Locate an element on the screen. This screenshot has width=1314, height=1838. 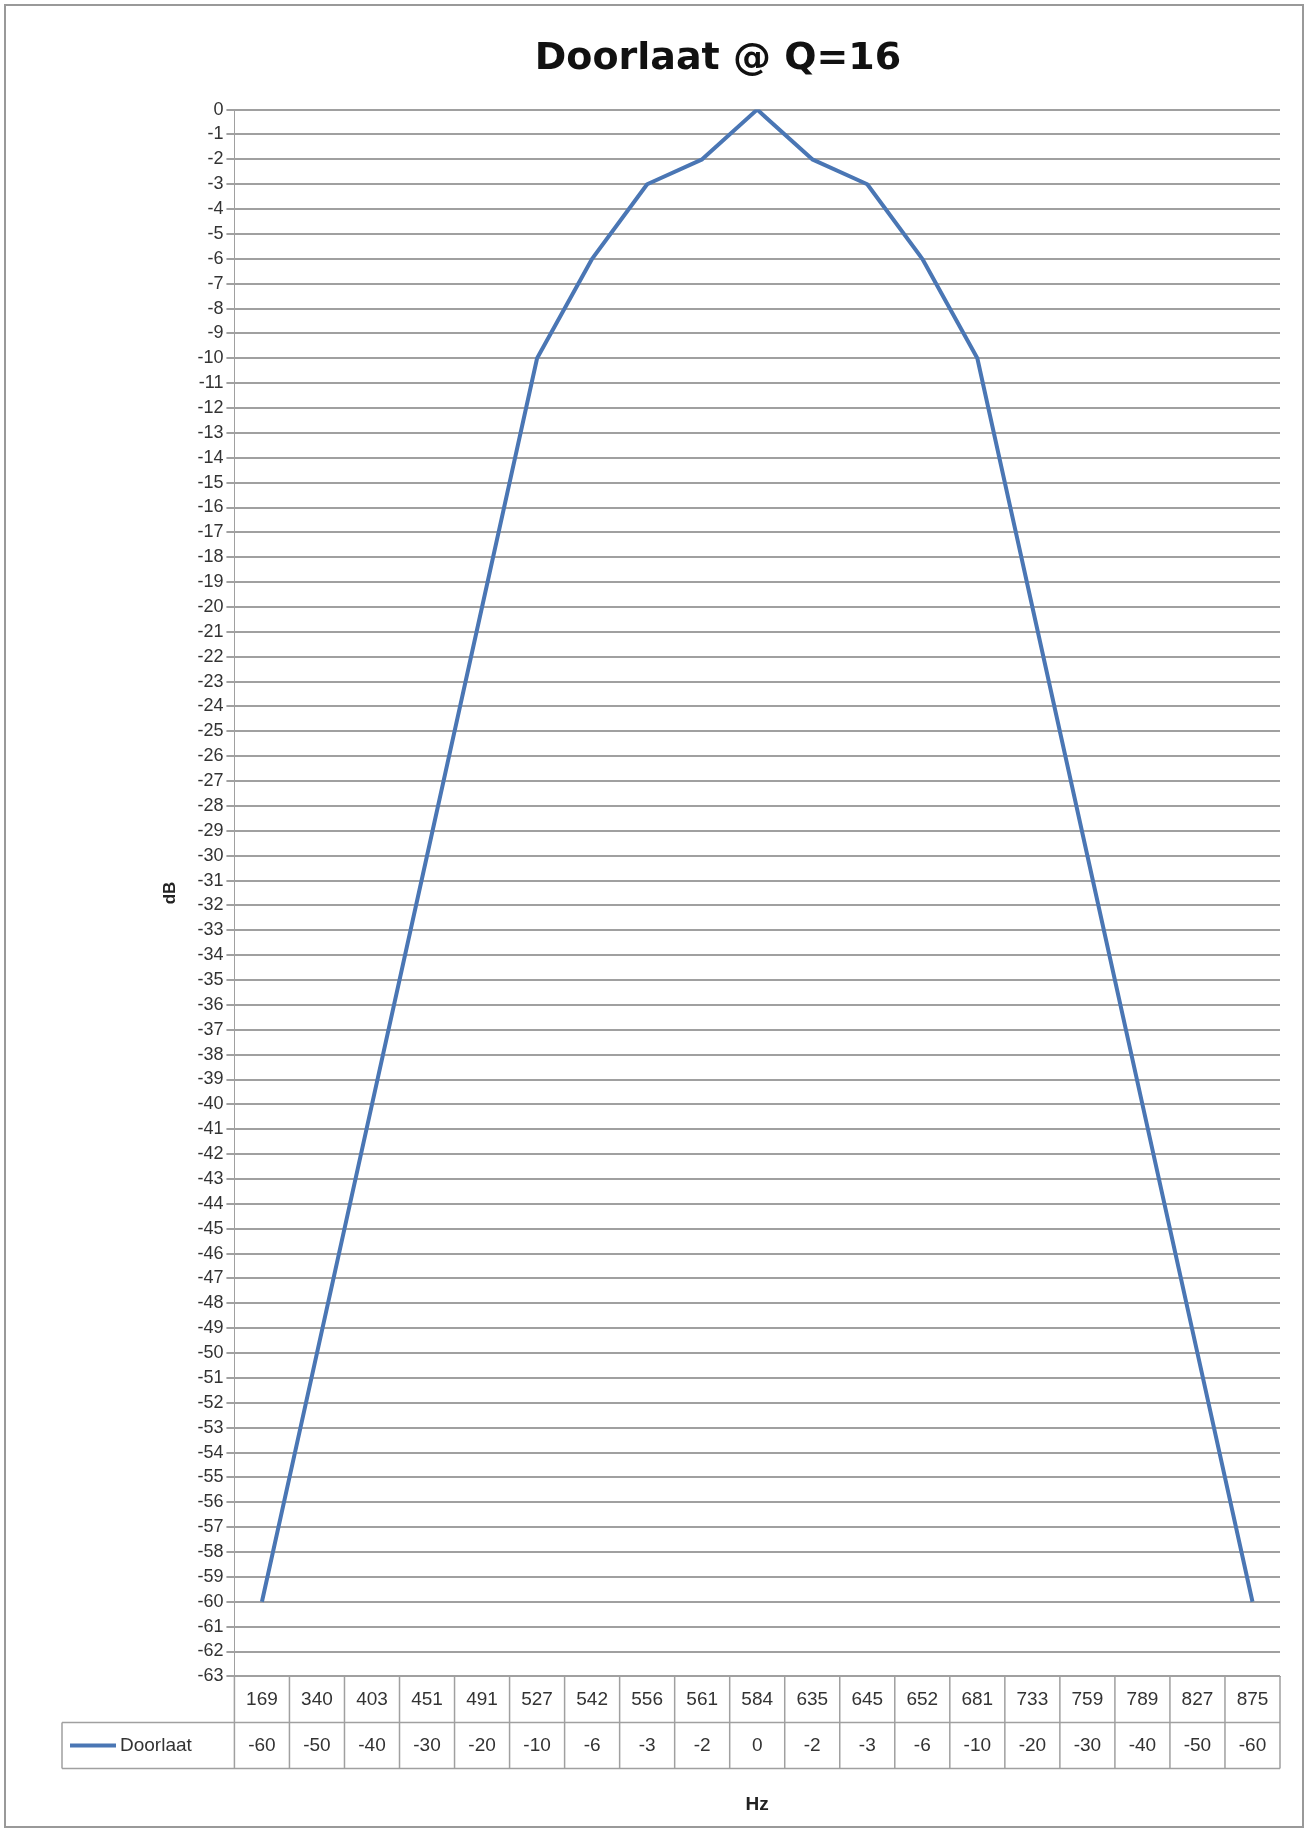
y-tick-label: -45 is located at coordinates (210, 1227).